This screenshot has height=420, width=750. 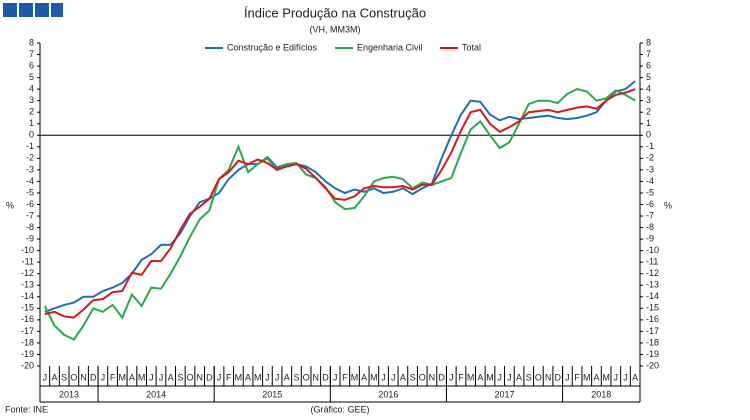 I want to click on y-tick-label: -10, so click(x=27, y=250).